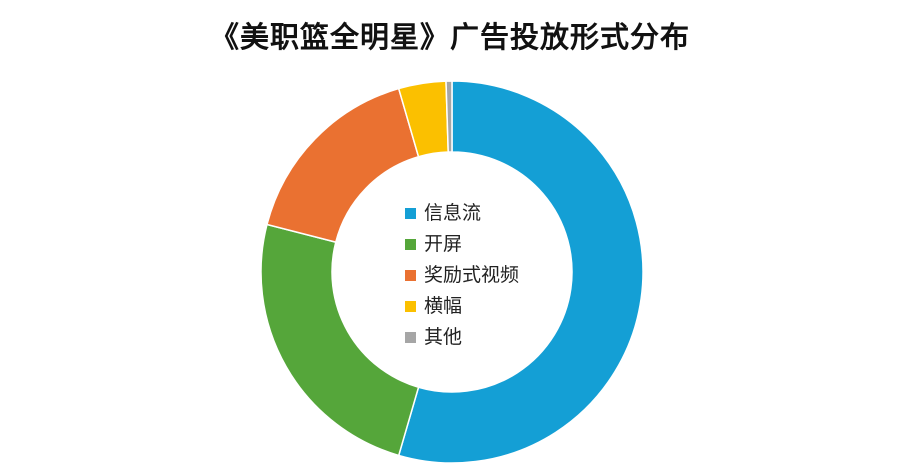  I want to click on legend-label: 信息流, so click(453, 213).